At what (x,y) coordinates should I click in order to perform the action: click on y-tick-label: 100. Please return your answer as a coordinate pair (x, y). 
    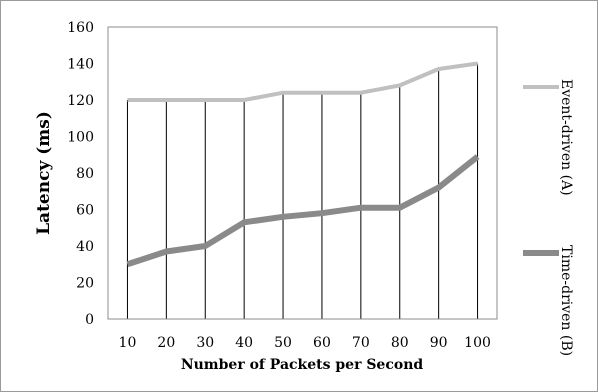
    Looking at the image, I should click on (80, 138).